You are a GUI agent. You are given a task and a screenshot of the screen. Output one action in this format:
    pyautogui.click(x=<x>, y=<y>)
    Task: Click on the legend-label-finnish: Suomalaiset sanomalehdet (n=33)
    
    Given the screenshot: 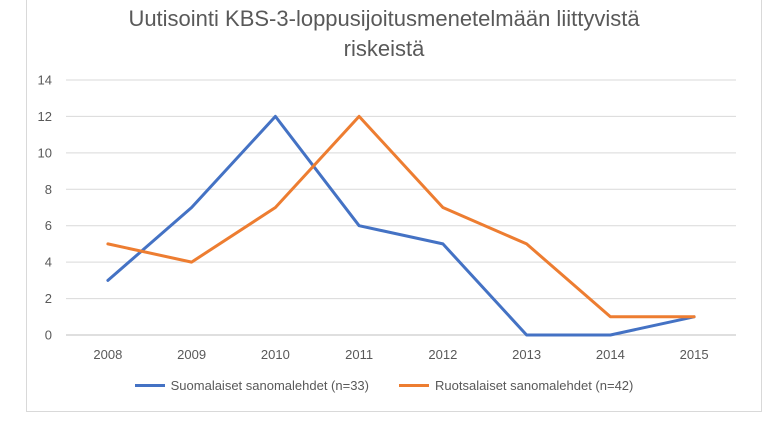 What is the action you would take?
    pyautogui.click(x=269, y=385)
    